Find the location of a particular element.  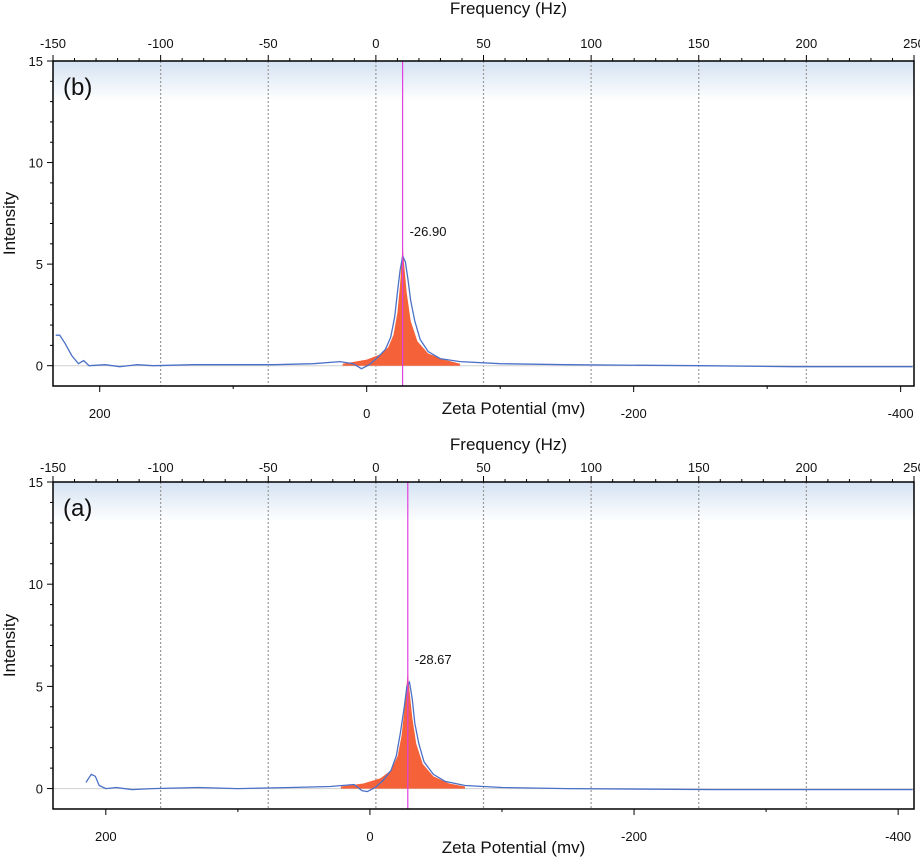

peak-label: -28.67 is located at coordinates (433, 659).